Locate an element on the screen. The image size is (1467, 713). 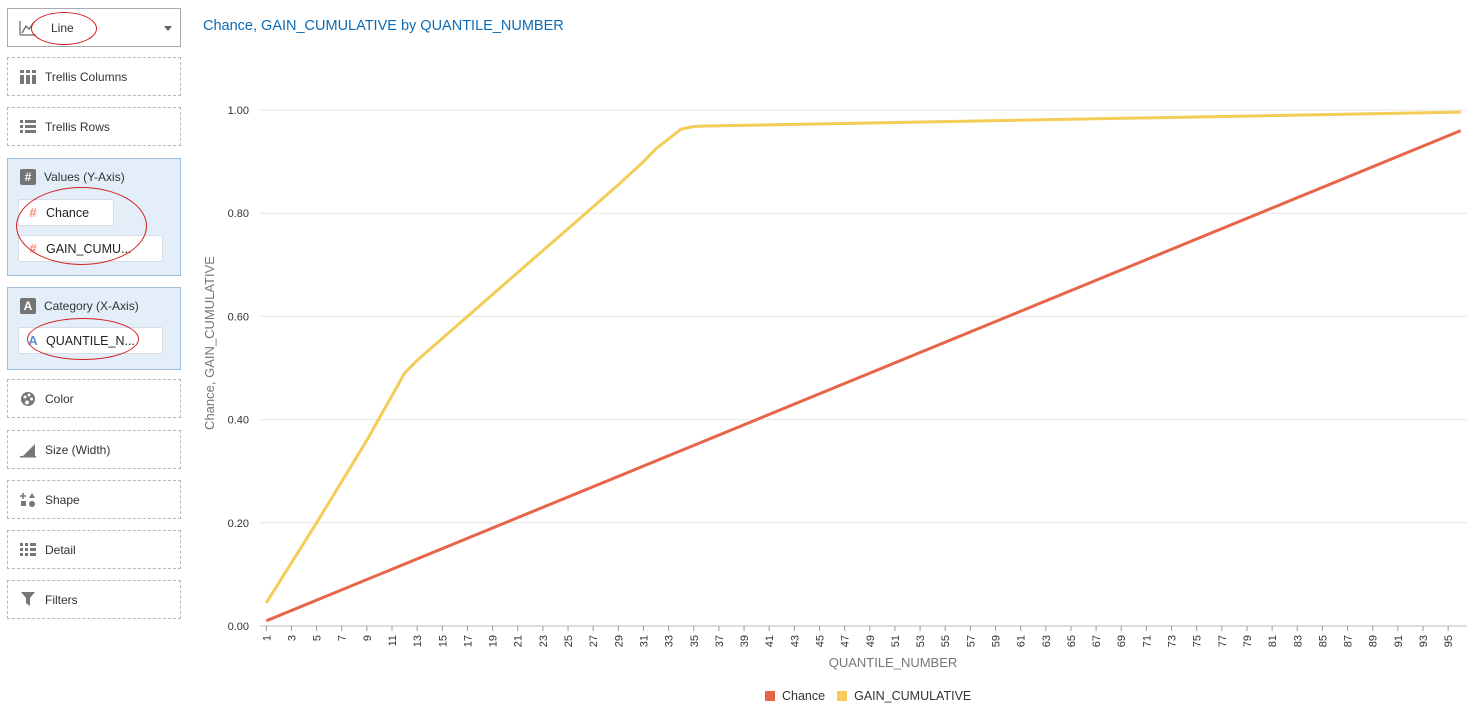
size-label: Size (Width) is located at coordinates (78, 449).